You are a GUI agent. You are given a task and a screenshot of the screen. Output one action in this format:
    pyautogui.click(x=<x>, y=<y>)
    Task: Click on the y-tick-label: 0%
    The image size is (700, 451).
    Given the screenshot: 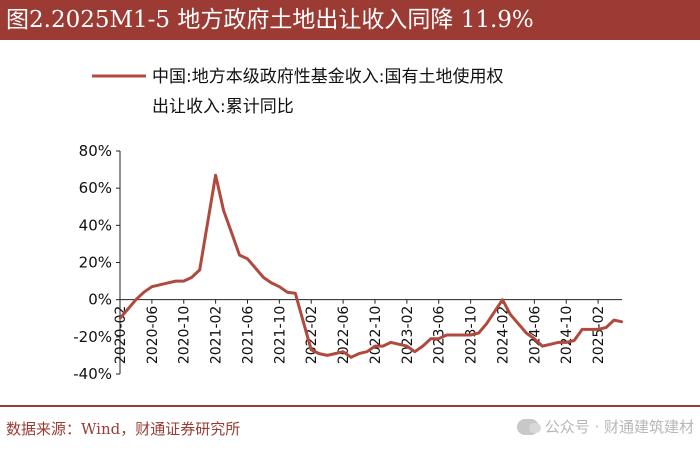 What is the action you would take?
    pyautogui.click(x=100, y=300)
    